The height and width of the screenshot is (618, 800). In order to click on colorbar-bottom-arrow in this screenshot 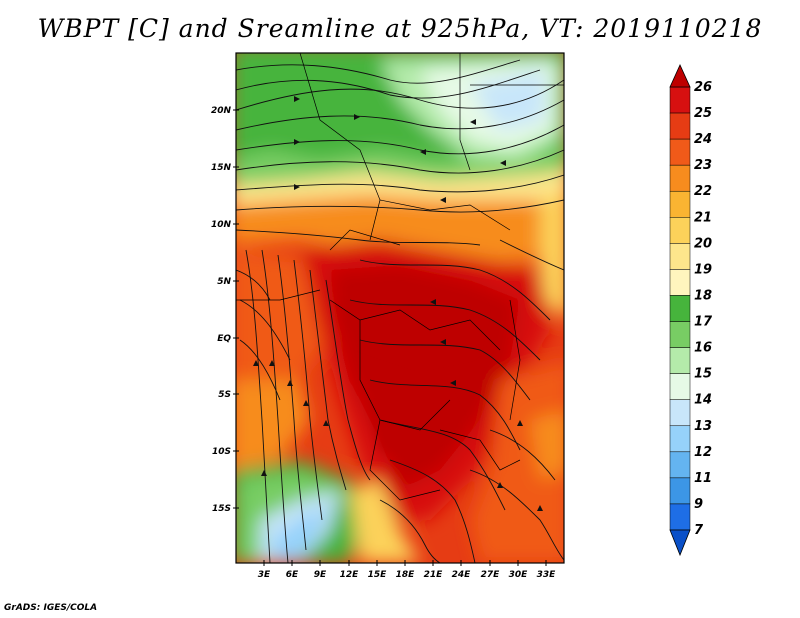, I will do `click(680, 543)`.